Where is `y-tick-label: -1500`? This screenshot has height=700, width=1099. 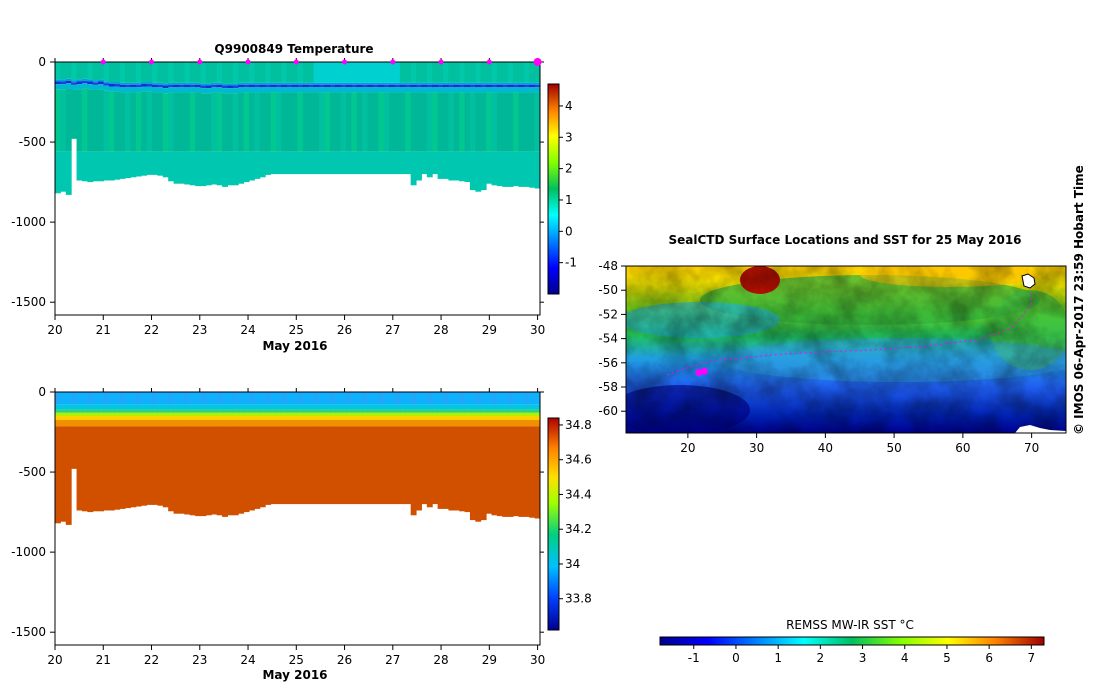
y-tick-label: -1500 is located at coordinates (28, 632).